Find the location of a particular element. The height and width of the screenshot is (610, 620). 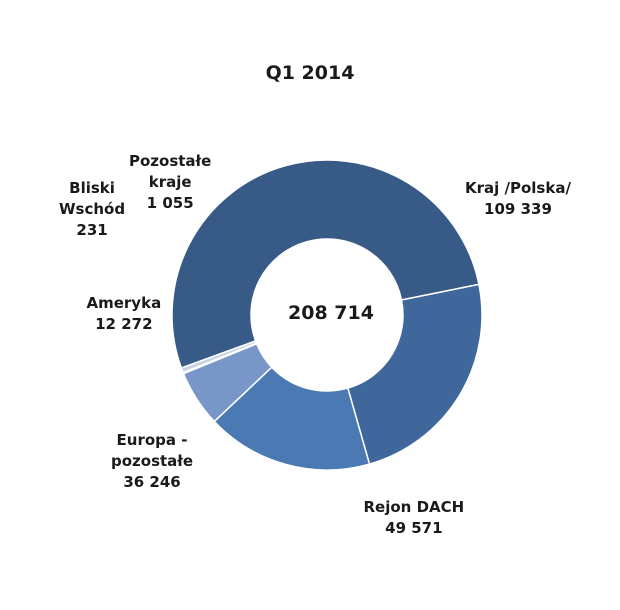

slice-name-line: pozostałe is located at coordinates (152, 461).